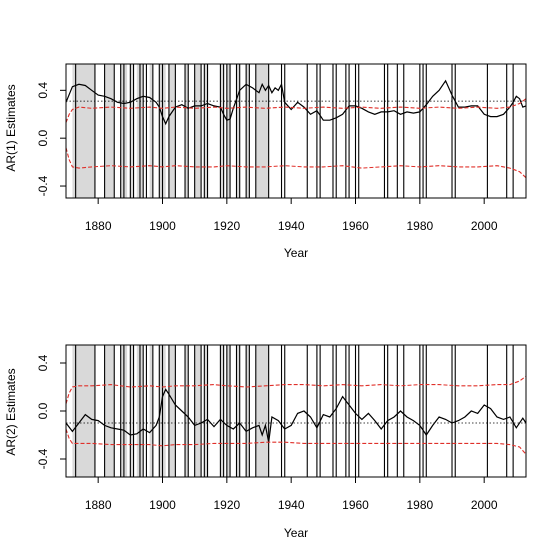  What do you see at coordinates (11, 127) in the screenshot?
I see `y-axis-label: AR(1) Estimates` at bounding box center [11, 127].